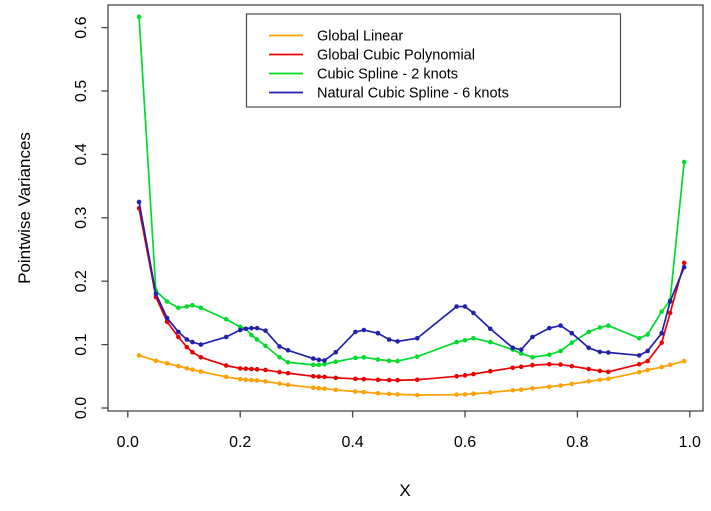 The height and width of the screenshot is (511, 711). I want to click on legend-label-cubic-spline-2-knots: Cubic Spline - 2 knots, so click(387, 75).